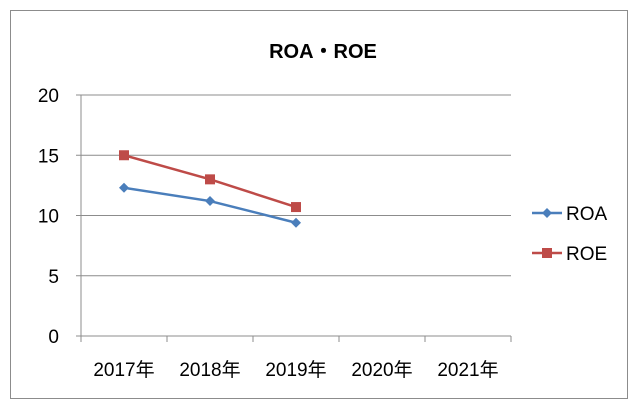  What do you see at coordinates (53, 337) in the screenshot?
I see `y-tick-label: 0` at bounding box center [53, 337].